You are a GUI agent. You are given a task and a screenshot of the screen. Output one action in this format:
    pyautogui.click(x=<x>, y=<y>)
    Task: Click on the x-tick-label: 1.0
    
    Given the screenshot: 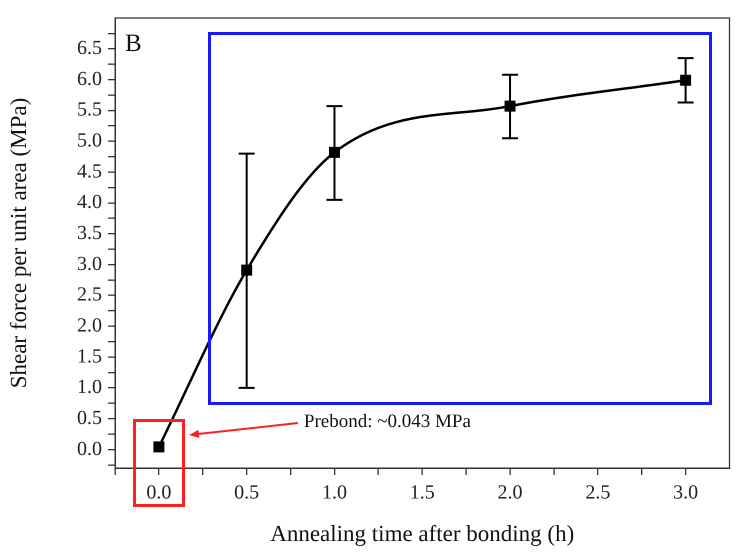 What is the action you would take?
    pyautogui.click(x=334, y=492)
    